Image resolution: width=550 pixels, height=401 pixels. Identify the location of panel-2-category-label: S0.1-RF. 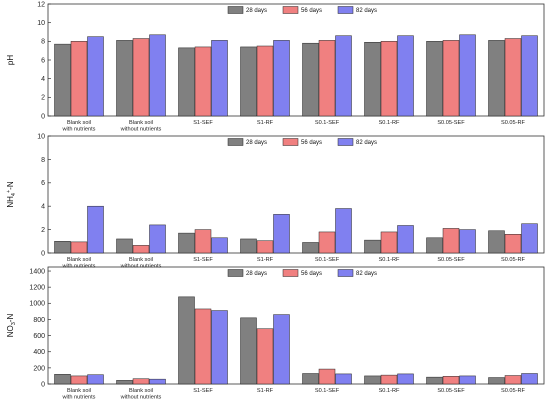
(389, 260).